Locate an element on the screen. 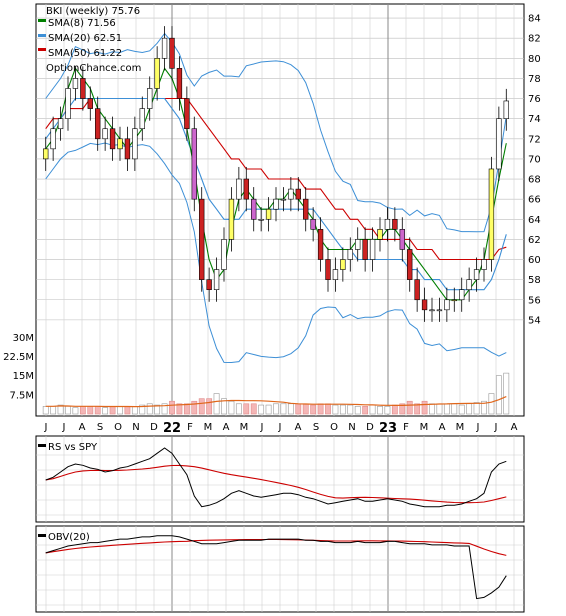 This screenshot has width=566, height=616. x-label: M is located at coordinates (460, 427).